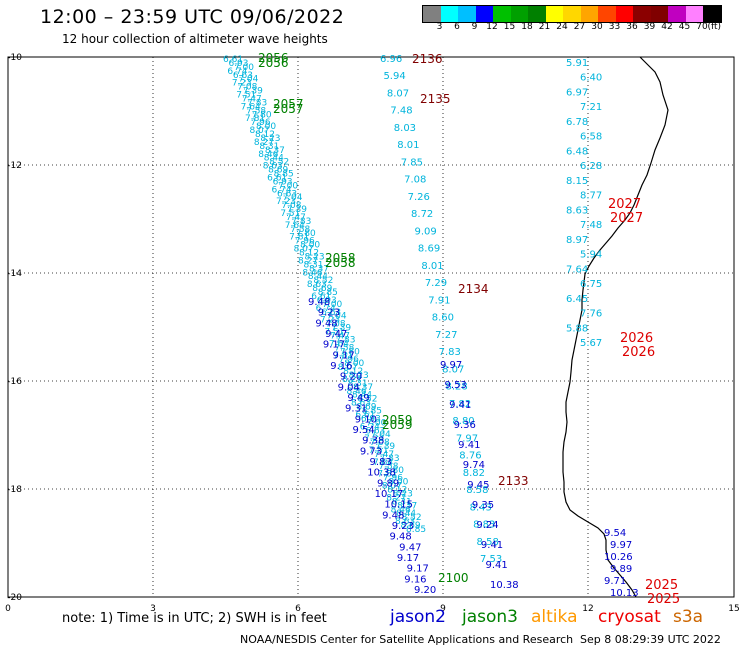 This screenshot has width=740, height=650. I want to click on track-value-s3a: 7.82, so click(460, 404).